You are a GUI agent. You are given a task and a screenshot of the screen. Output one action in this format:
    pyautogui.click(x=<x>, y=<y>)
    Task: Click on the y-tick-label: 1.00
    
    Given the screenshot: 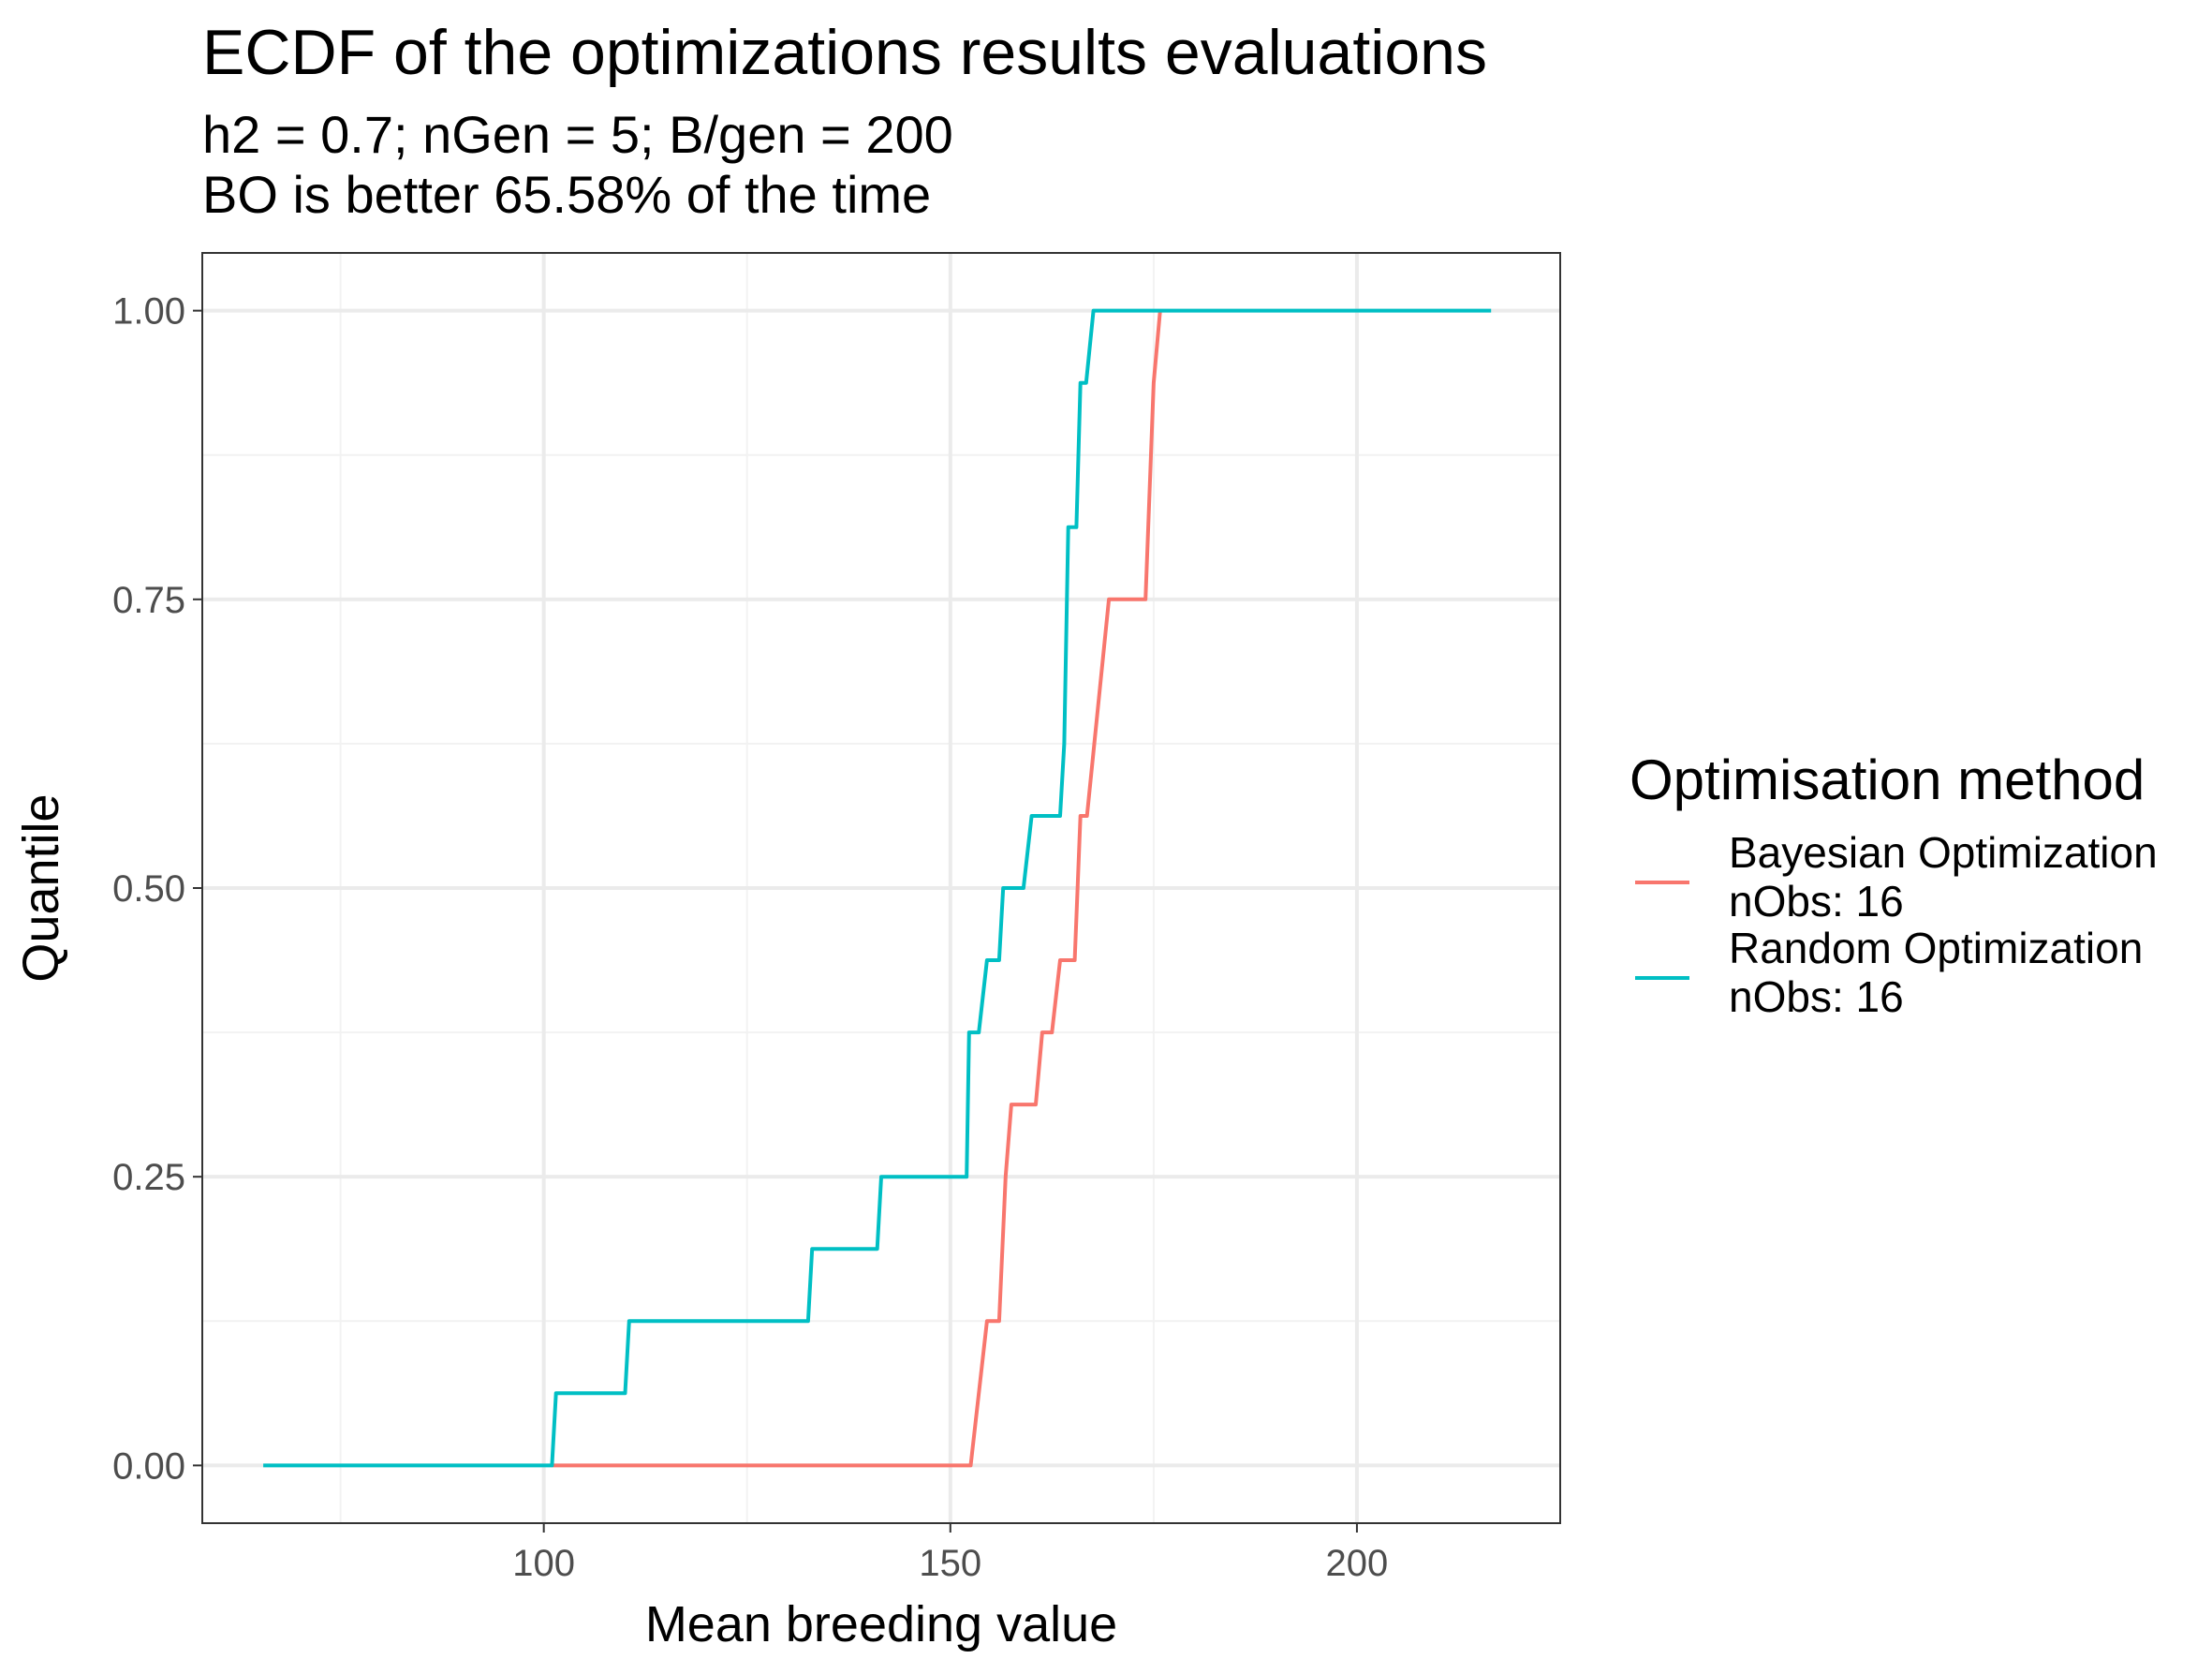 What is the action you would take?
    pyautogui.click(x=148, y=312)
    